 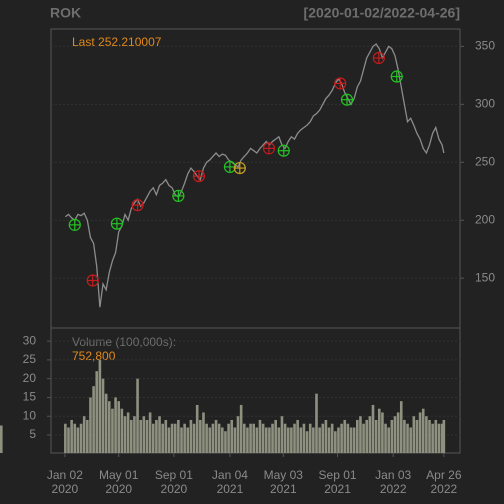 I want to click on x-tick-label: Sep 01 2021, so click(x=337, y=482).